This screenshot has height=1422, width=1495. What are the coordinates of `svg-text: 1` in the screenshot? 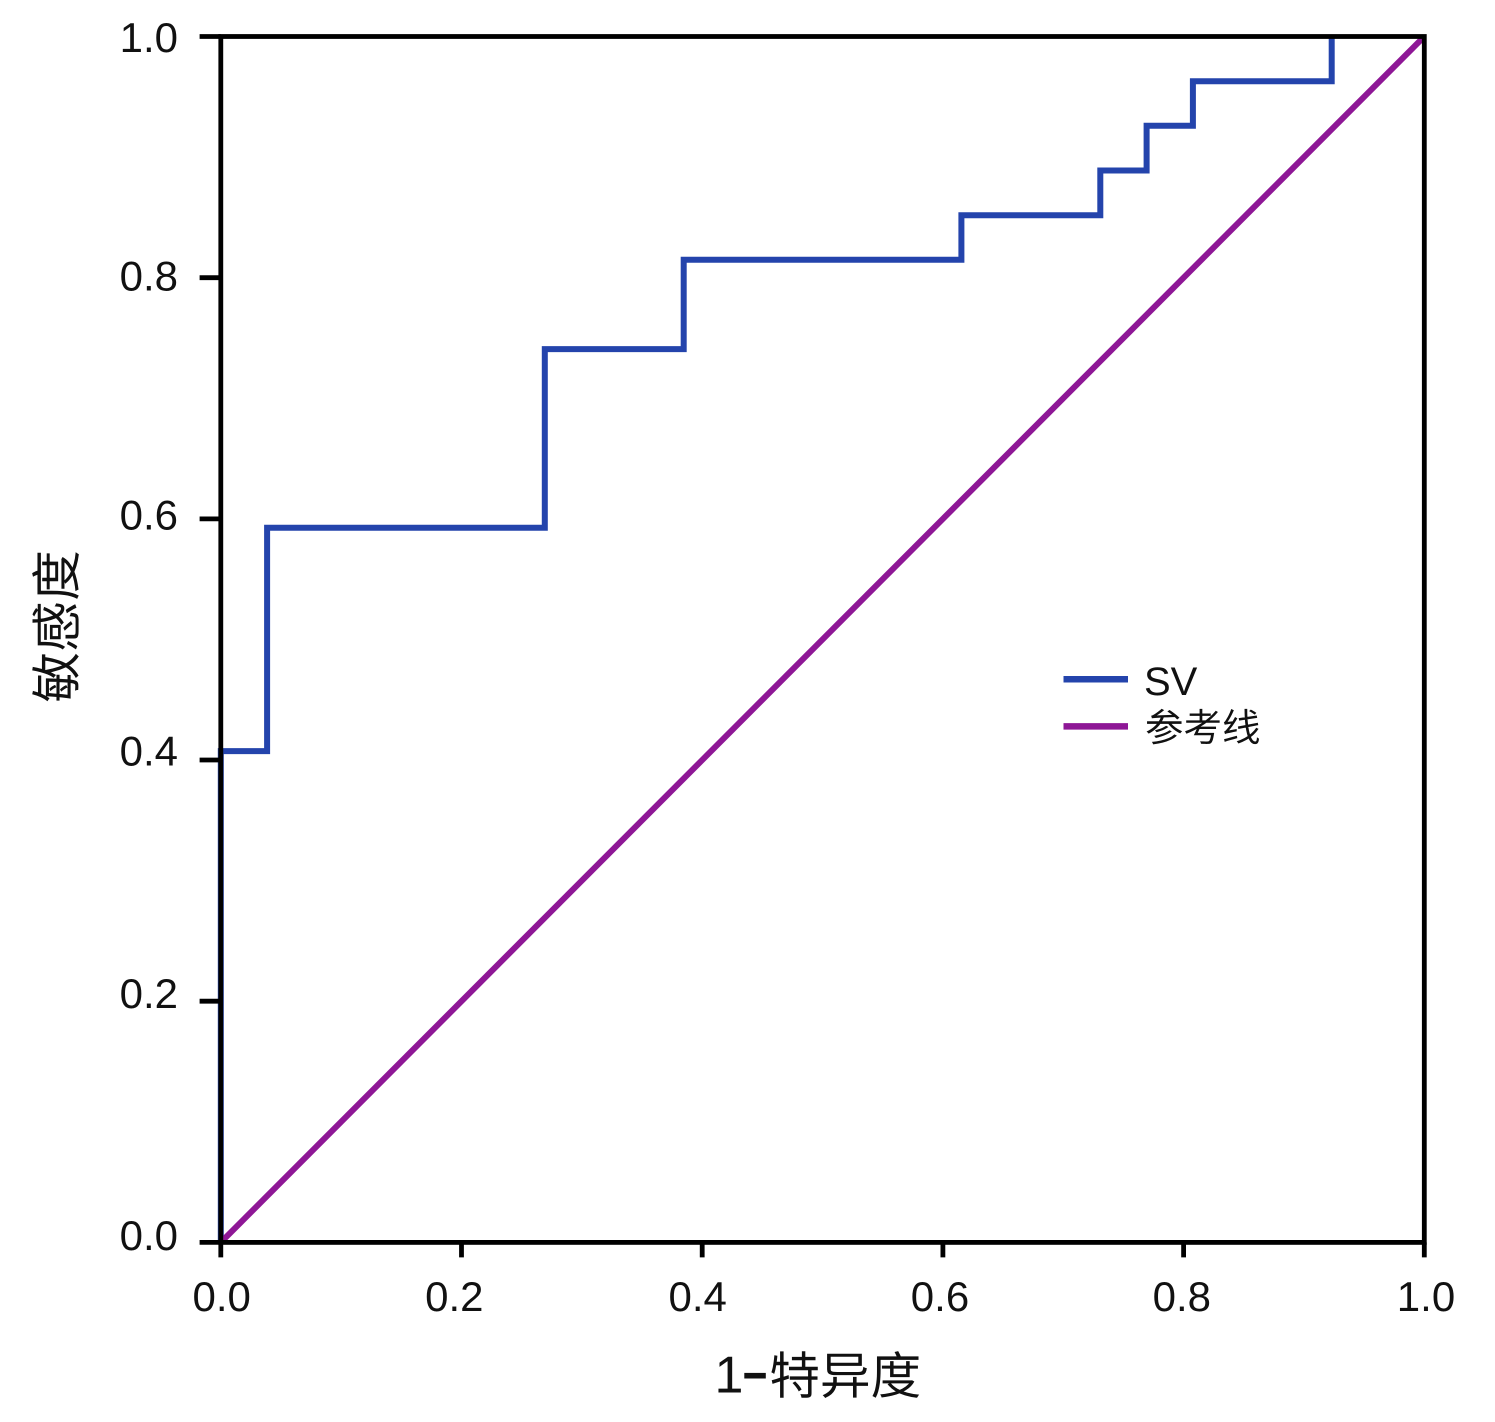 It's located at (729, 1375).